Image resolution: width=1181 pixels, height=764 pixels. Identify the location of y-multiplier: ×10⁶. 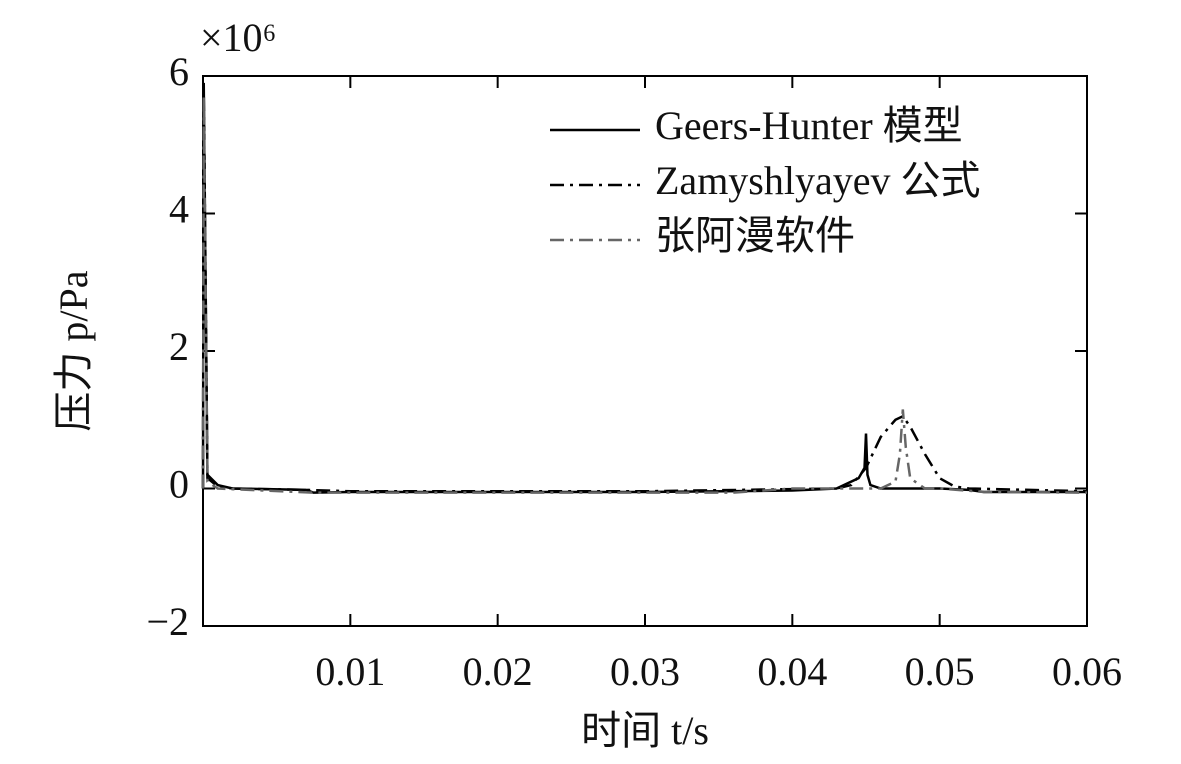
(238, 37).